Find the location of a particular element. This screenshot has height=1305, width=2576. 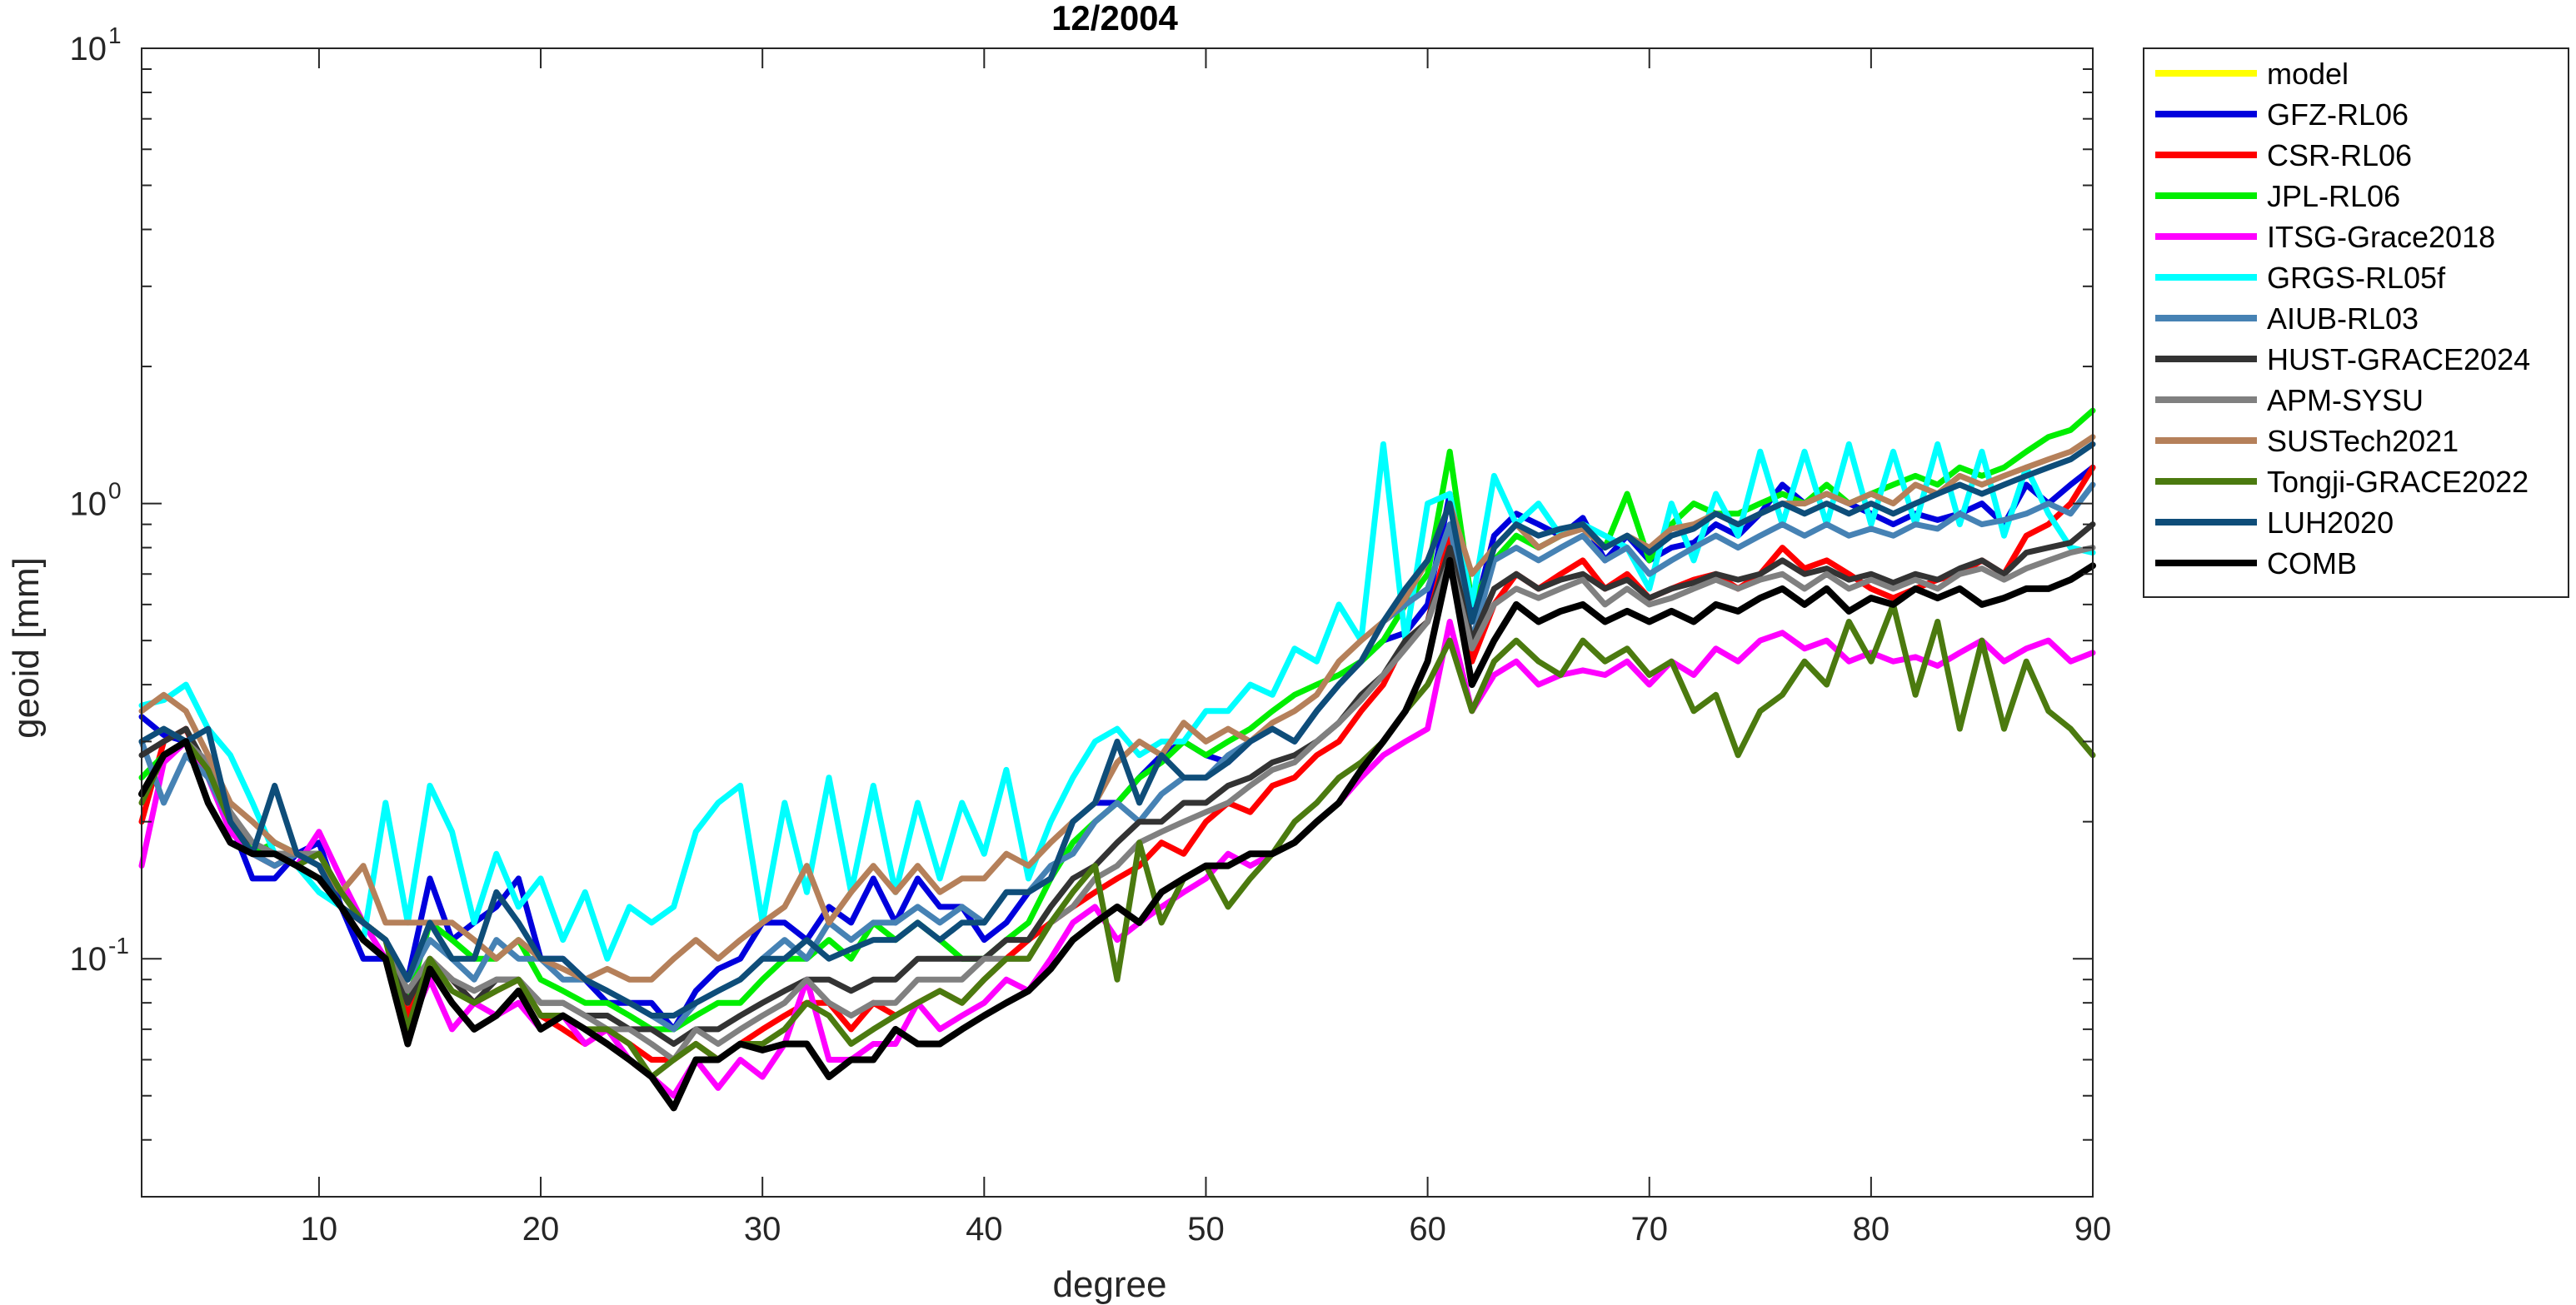

legend-entry-label: GRGS-RL05f is located at coordinates (2356, 278).